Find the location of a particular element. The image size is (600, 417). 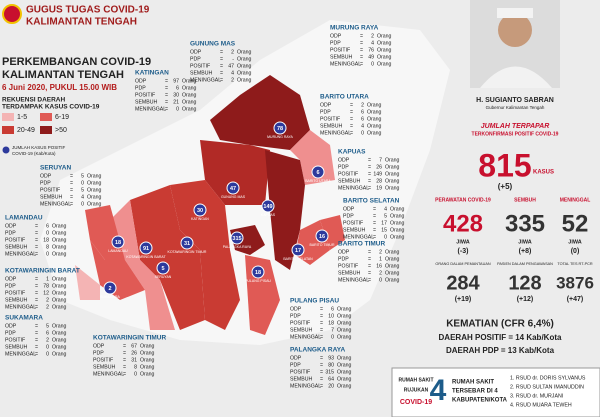

stat2-label: TOTAL TES RT-PCR is located at coordinates (574, 264).